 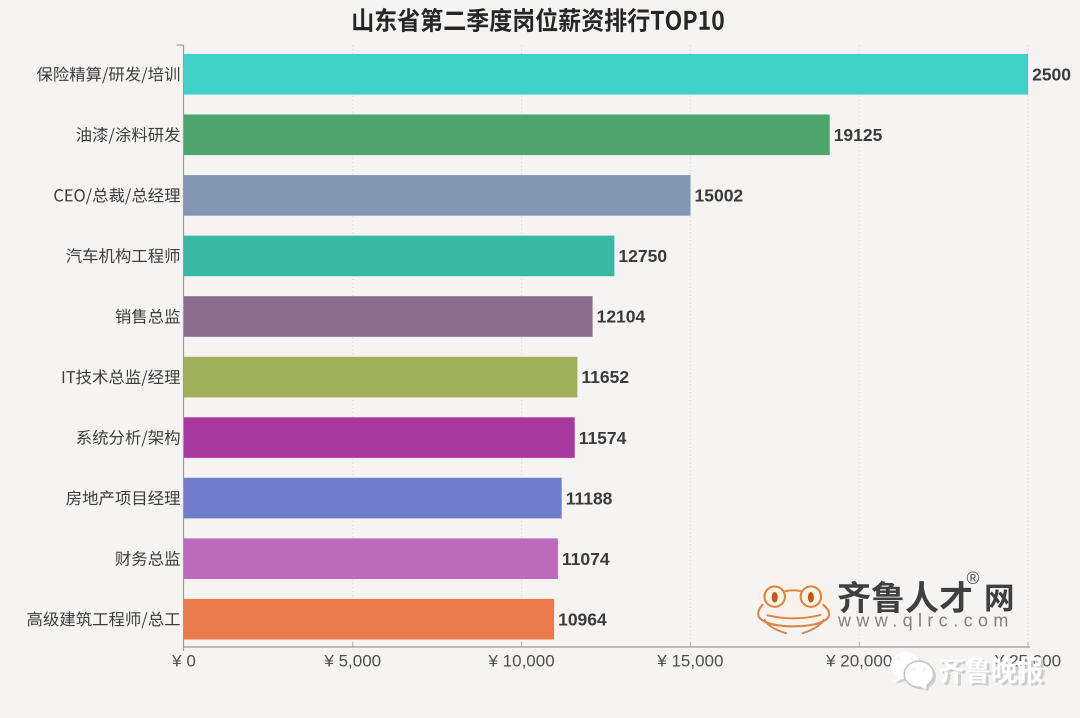 I want to click on svg-text: 12750, so click(x=642, y=256).